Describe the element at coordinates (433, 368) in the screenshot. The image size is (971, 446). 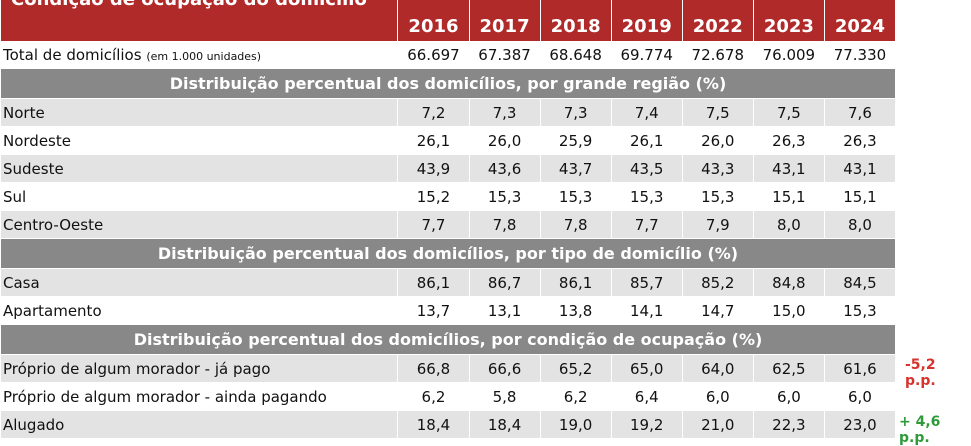
I see `cell-value: 66,8` at that location.